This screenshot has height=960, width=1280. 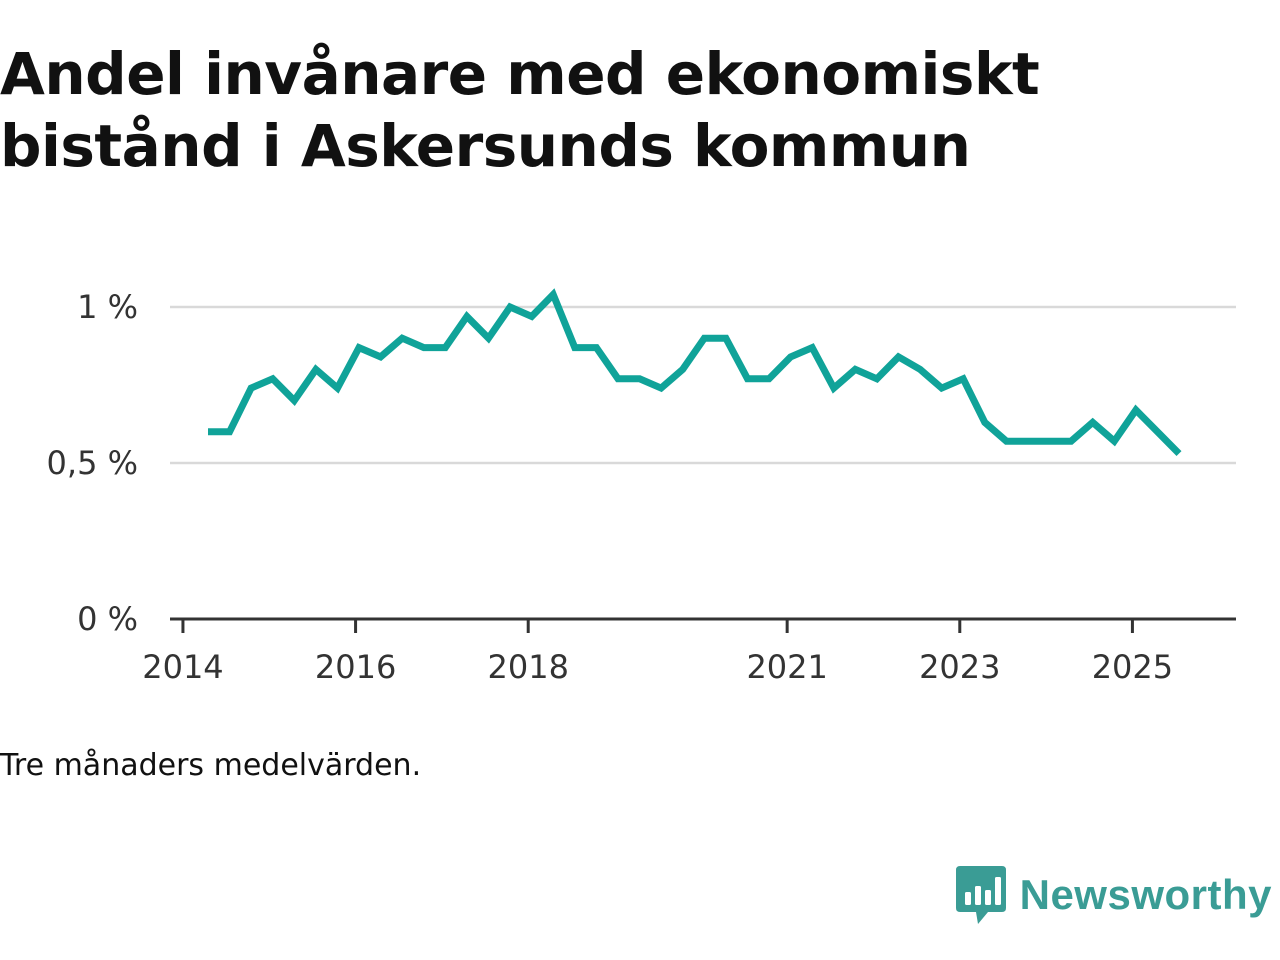 I want to click on y-tick-label: 0,5 %, so click(x=92, y=463).